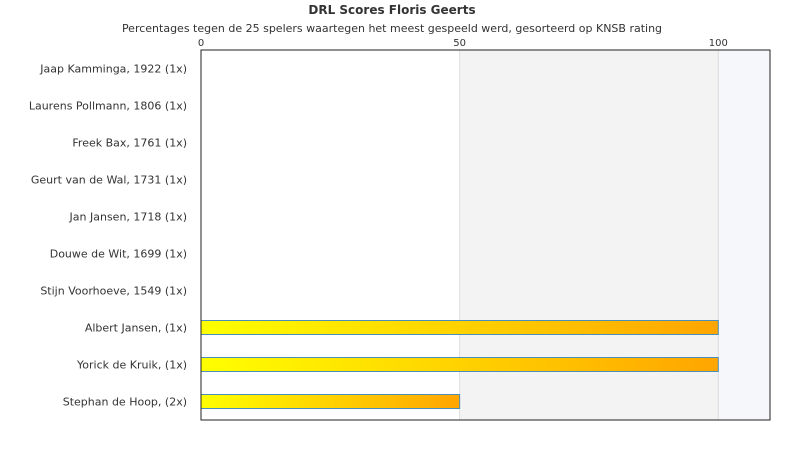 This screenshot has height=450, width=790. I want to click on category-label: Stephan de Hoop, (2x), so click(125, 402).